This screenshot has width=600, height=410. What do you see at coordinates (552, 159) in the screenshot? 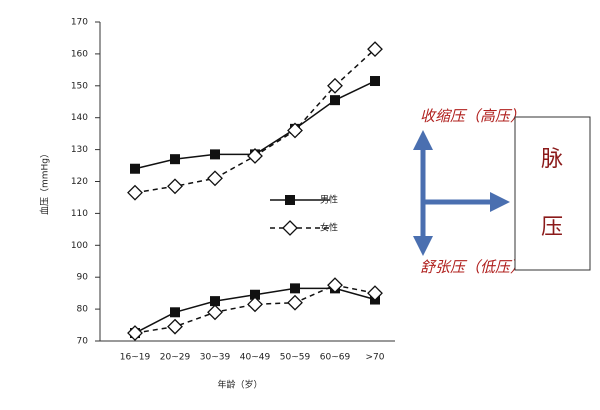
I see `pulse-text: 脉` at bounding box center [552, 159].